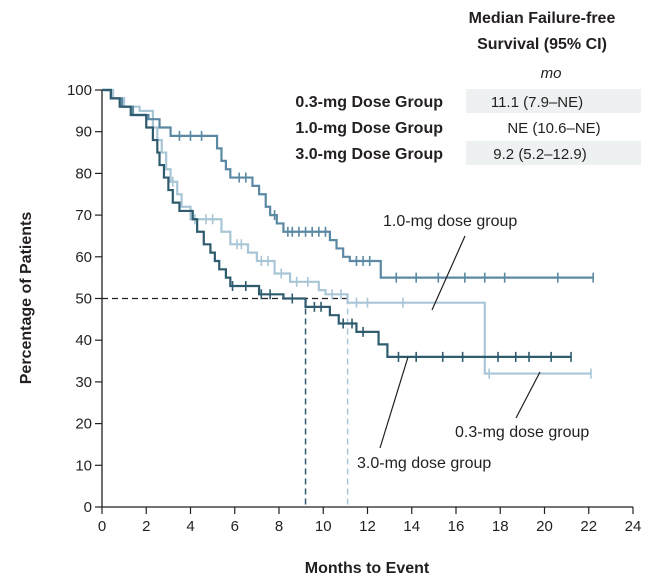 The height and width of the screenshot is (580, 657). What do you see at coordinates (394, 402) in the screenshot?
I see `leader-3mg` at bounding box center [394, 402].